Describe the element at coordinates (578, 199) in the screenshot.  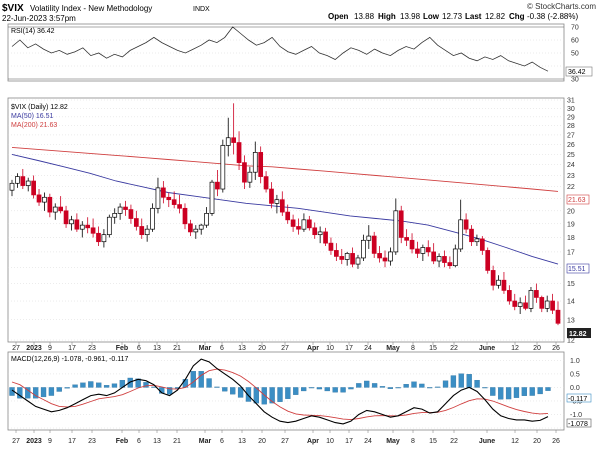
I see `ma200-tag-bg` at that location.